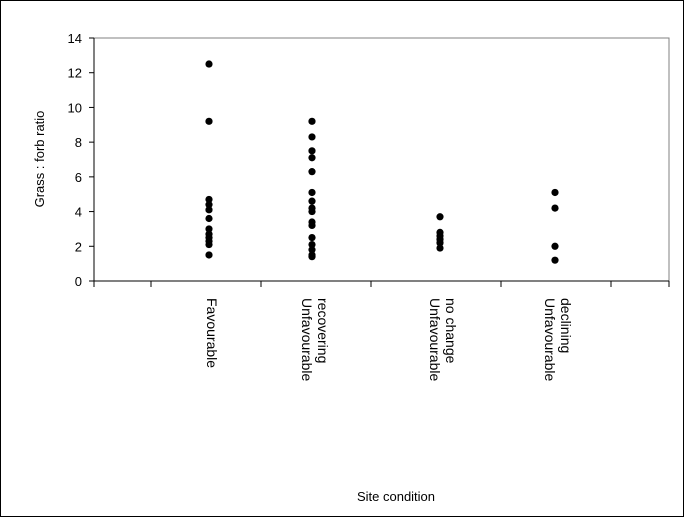 The image size is (684, 518). Describe the element at coordinates (78, 142) in the screenshot. I see `y-tick-label: 8` at that location.